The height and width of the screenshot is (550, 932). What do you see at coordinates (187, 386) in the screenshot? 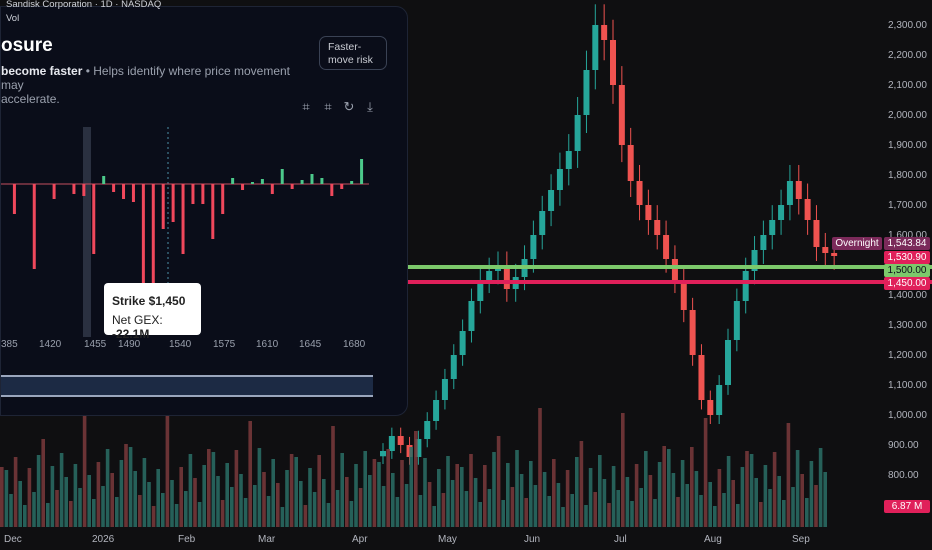
I see `range-scrollbar` at bounding box center [187, 386].